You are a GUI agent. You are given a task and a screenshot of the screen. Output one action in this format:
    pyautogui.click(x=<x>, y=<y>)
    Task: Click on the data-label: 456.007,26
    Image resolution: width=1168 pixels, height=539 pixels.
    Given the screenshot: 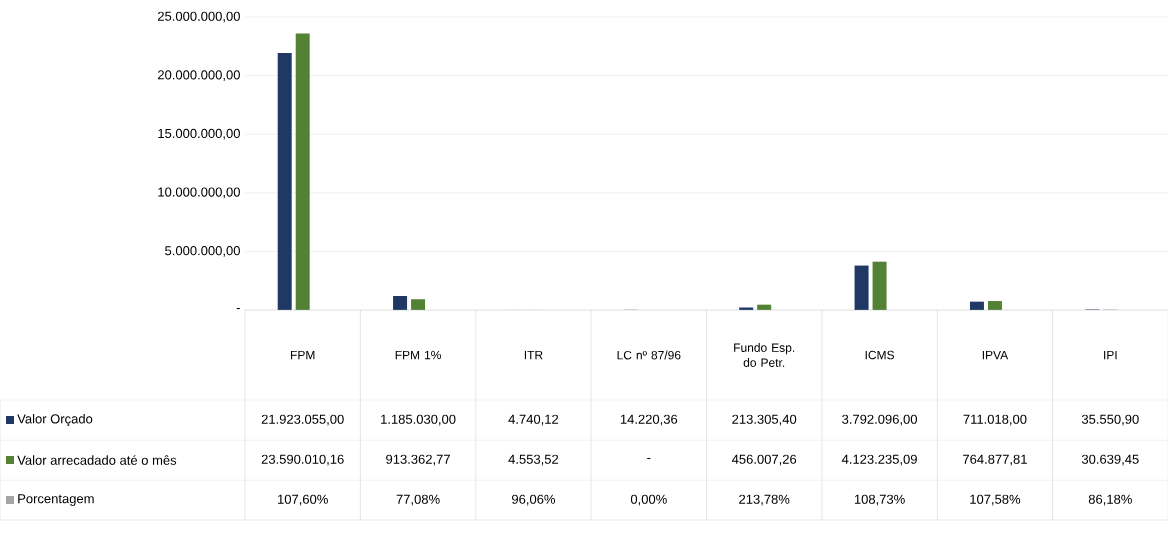 What is the action you would take?
    pyautogui.click(x=764, y=460)
    